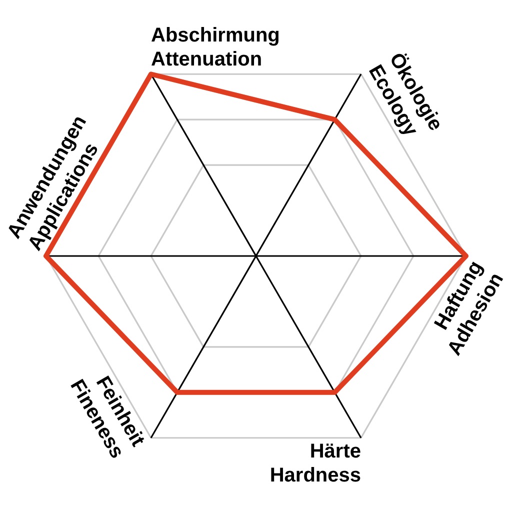  Describe the element at coordinates (315, 463) in the screenshot. I see `spoke-label: Härte Hardness` at that location.